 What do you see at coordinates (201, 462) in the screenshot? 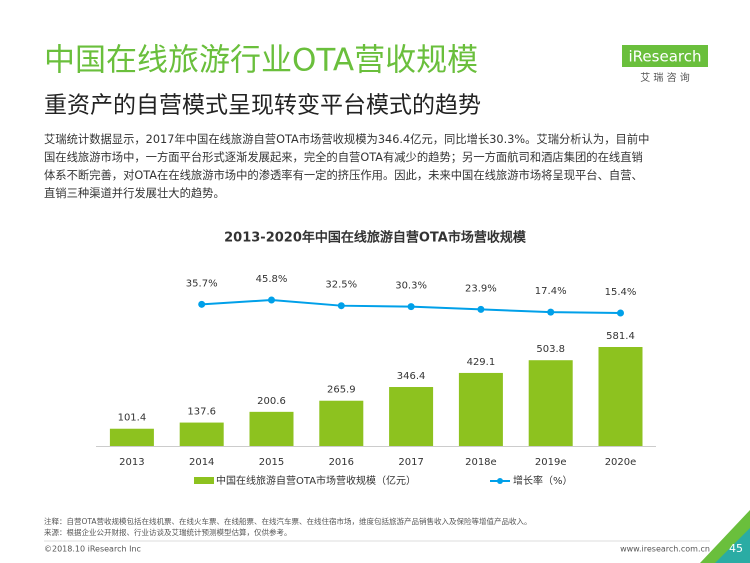
I see `x-tick-label: 2014` at bounding box center [201, 462].